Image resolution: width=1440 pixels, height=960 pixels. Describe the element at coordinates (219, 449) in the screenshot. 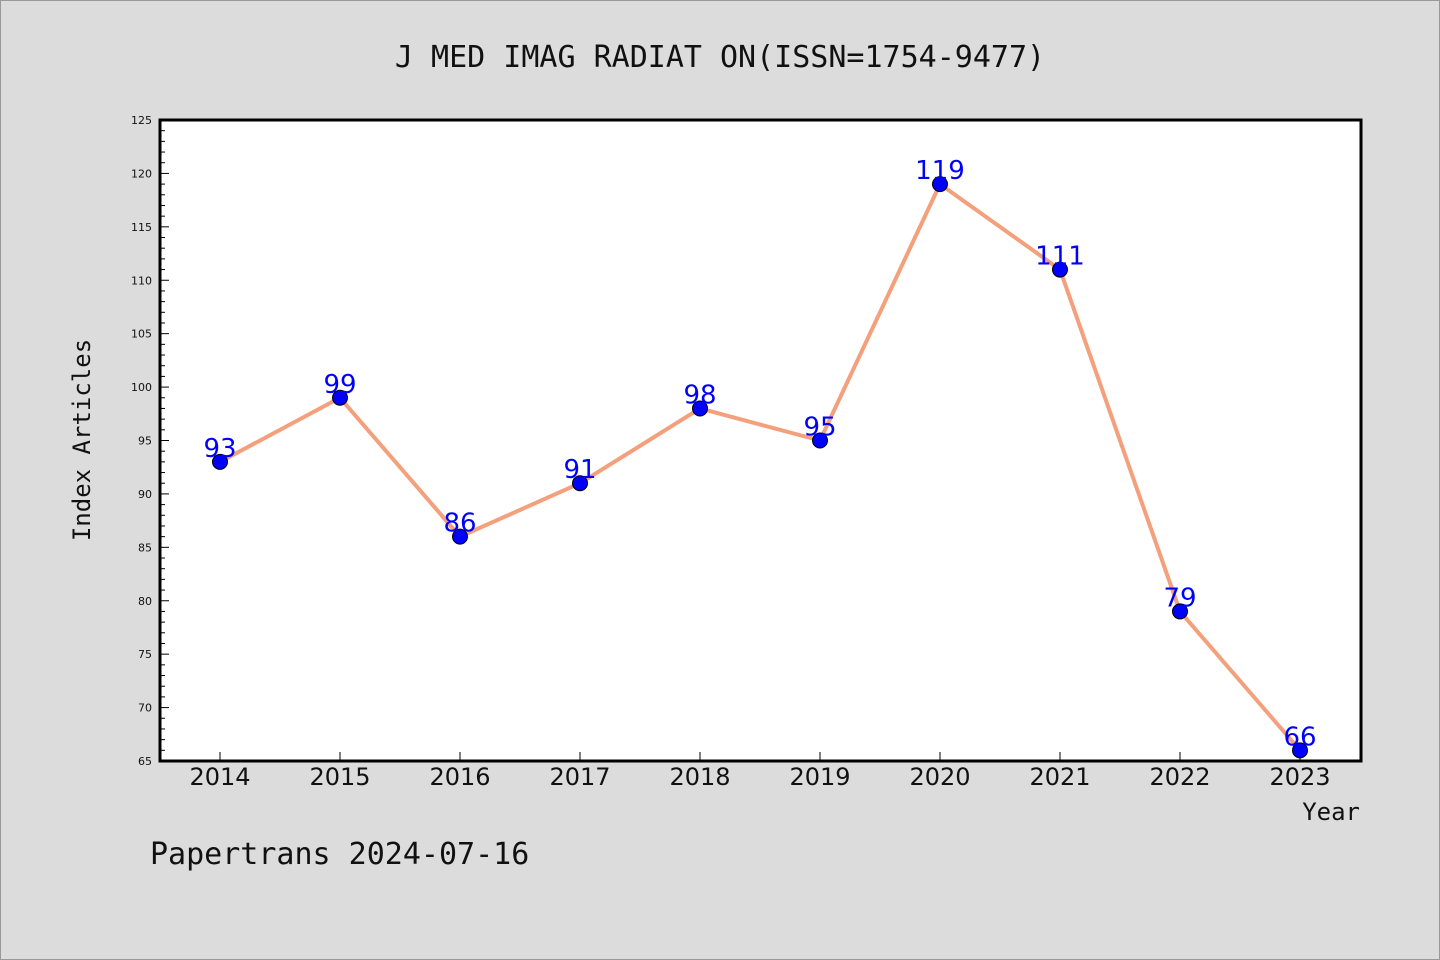

I see `data-label: 93` at that location.